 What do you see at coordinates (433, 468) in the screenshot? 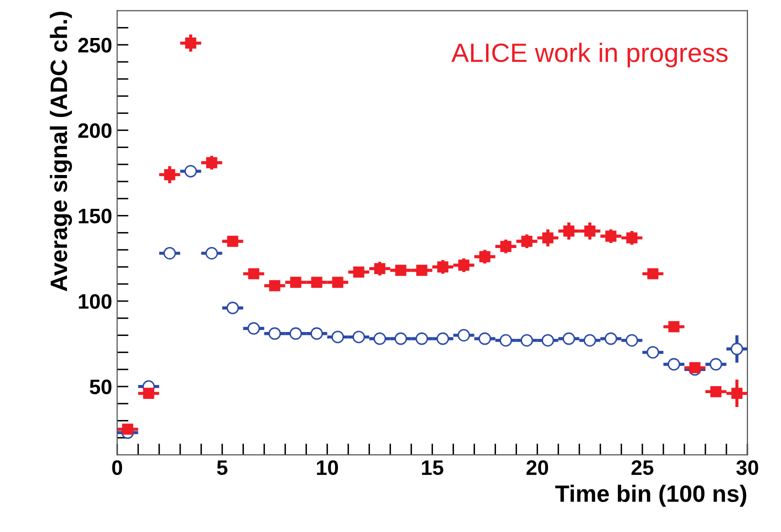
I see `x-tick-label: 15` at bounding box center [433, 468].